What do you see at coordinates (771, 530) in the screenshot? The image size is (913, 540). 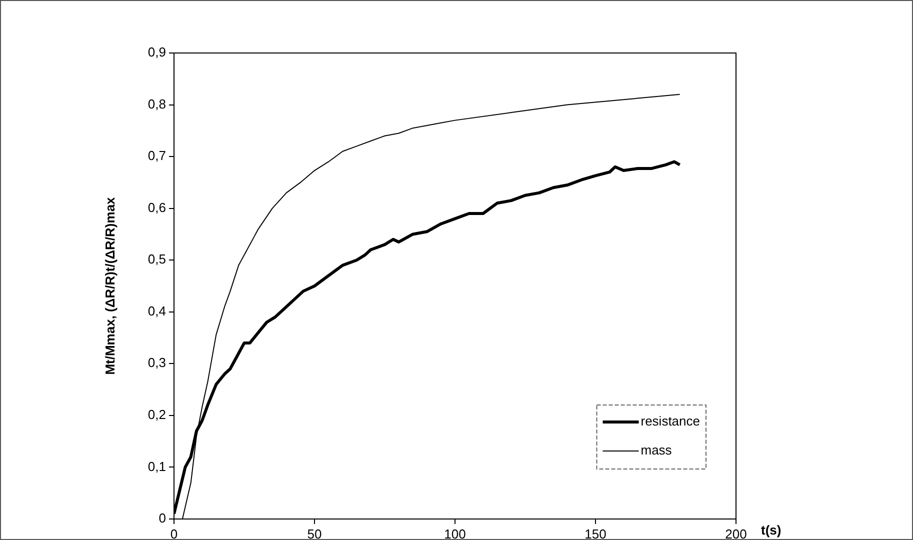 I see `x-axis-title: t(s)` at bounding box center [771, 530].